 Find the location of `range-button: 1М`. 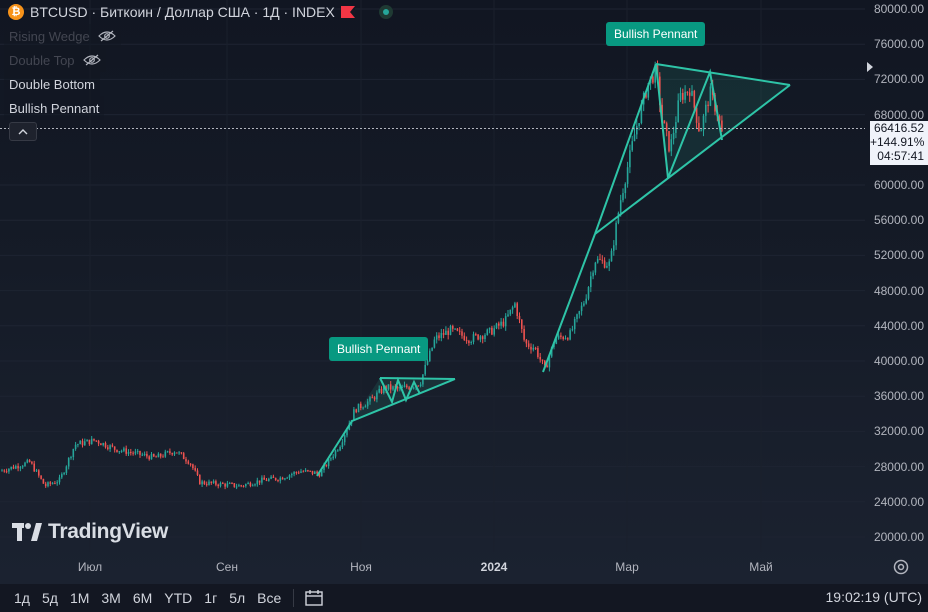

range-button: 1М is located at coordinates (79, 598).